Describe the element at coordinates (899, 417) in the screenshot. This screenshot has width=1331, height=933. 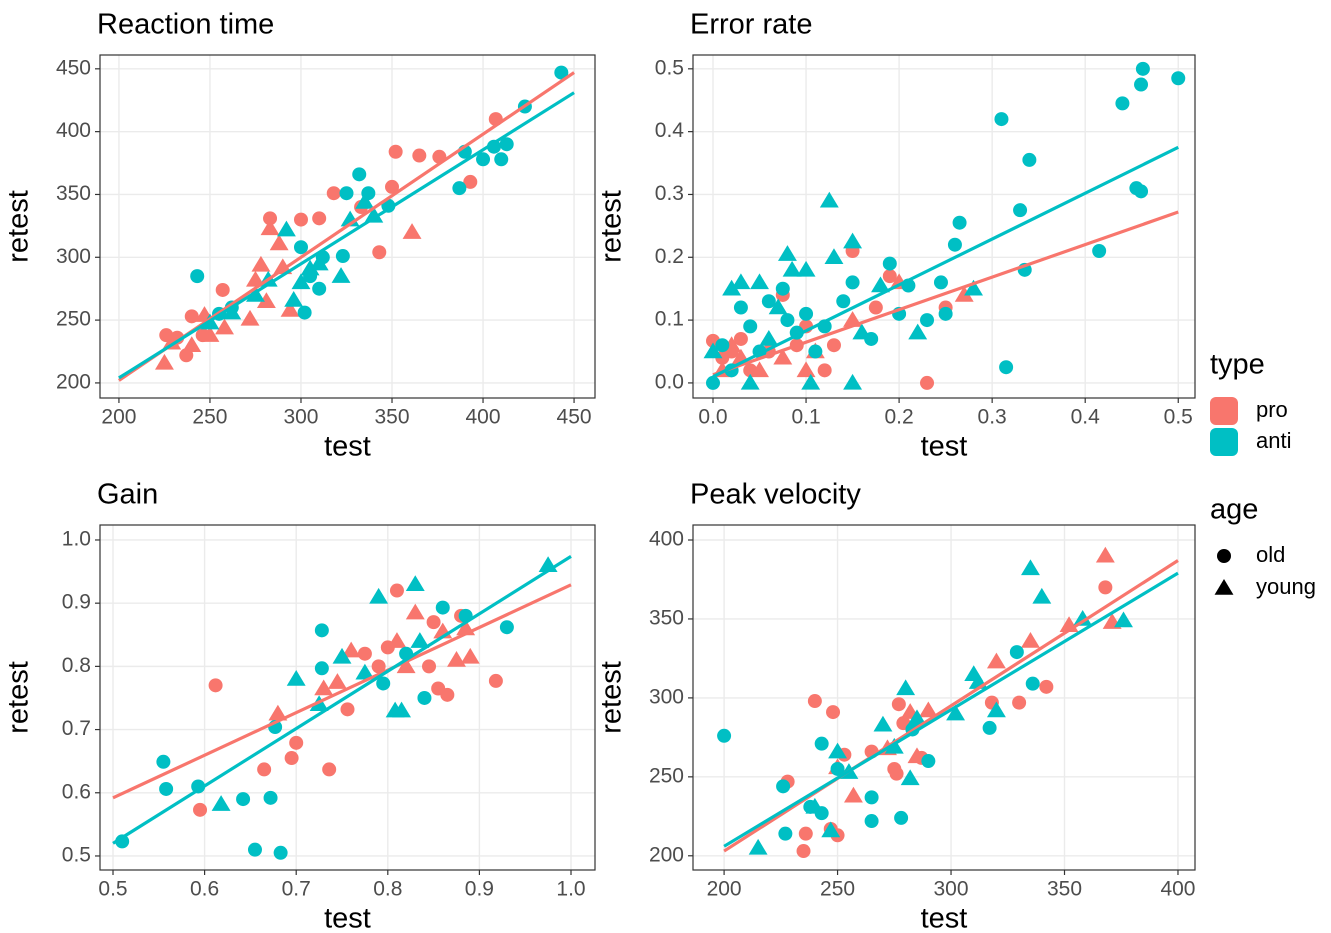
I see `x-tick-label: 0.2` at that location.